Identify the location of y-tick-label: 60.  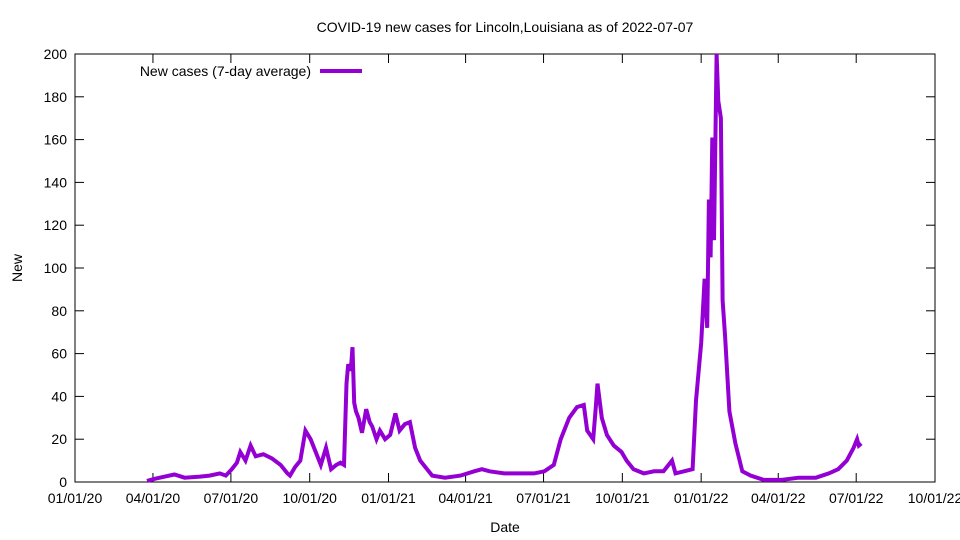
(59, 354).